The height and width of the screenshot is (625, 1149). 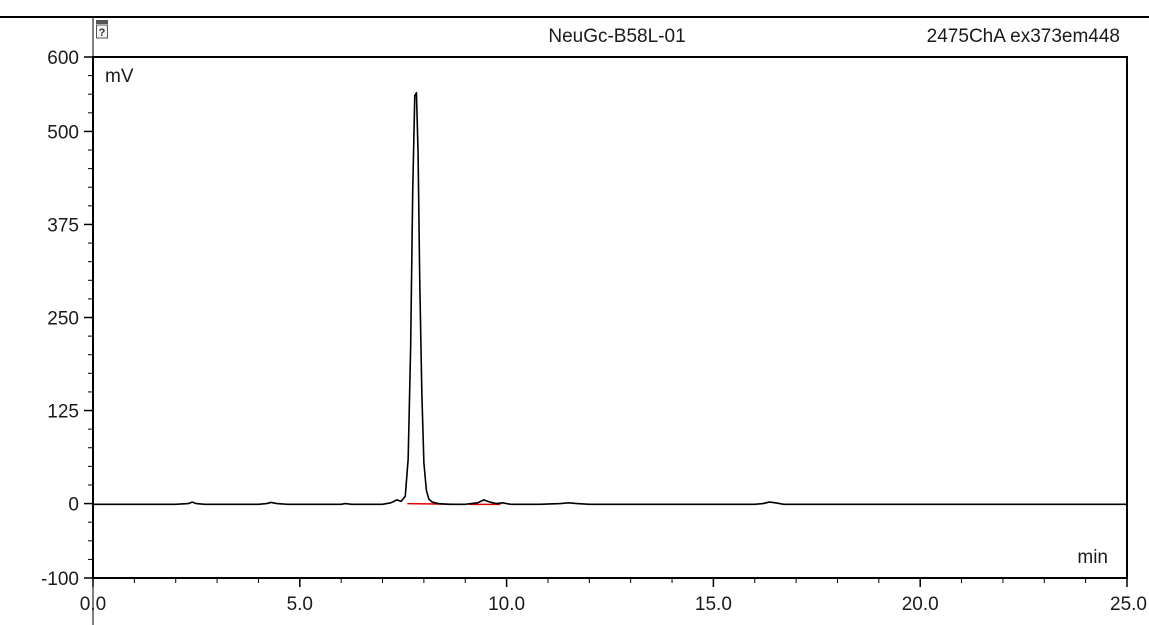 I want to click on x-tick-label: 10.0, so click(x=506, y=604).